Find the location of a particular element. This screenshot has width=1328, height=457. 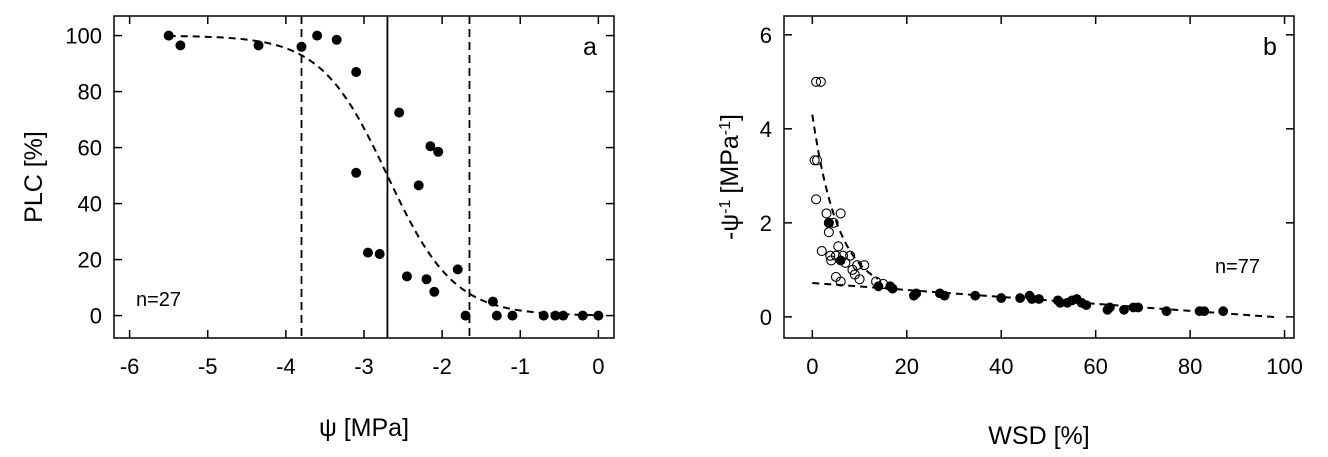

annotation-b: n=77 is located at coordinates (1237, 267).